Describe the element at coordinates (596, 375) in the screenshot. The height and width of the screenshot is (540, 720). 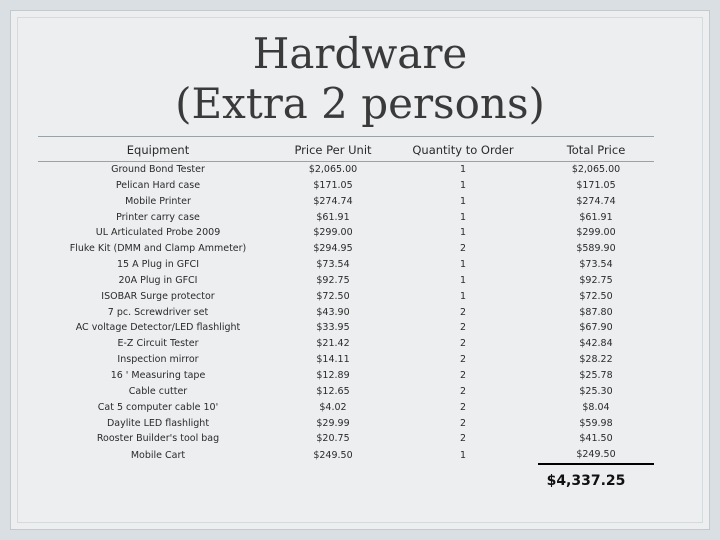
I see `total-cell: $25.78` at that location.